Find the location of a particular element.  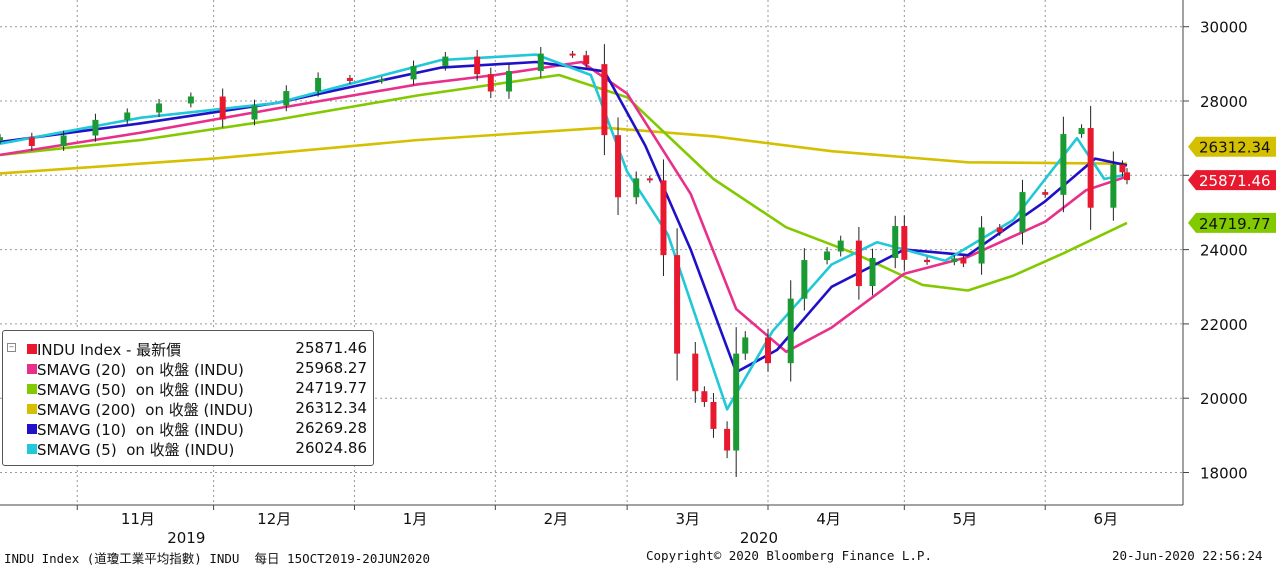

legend-value: 25968.27 is located at coordinates (331, 368).